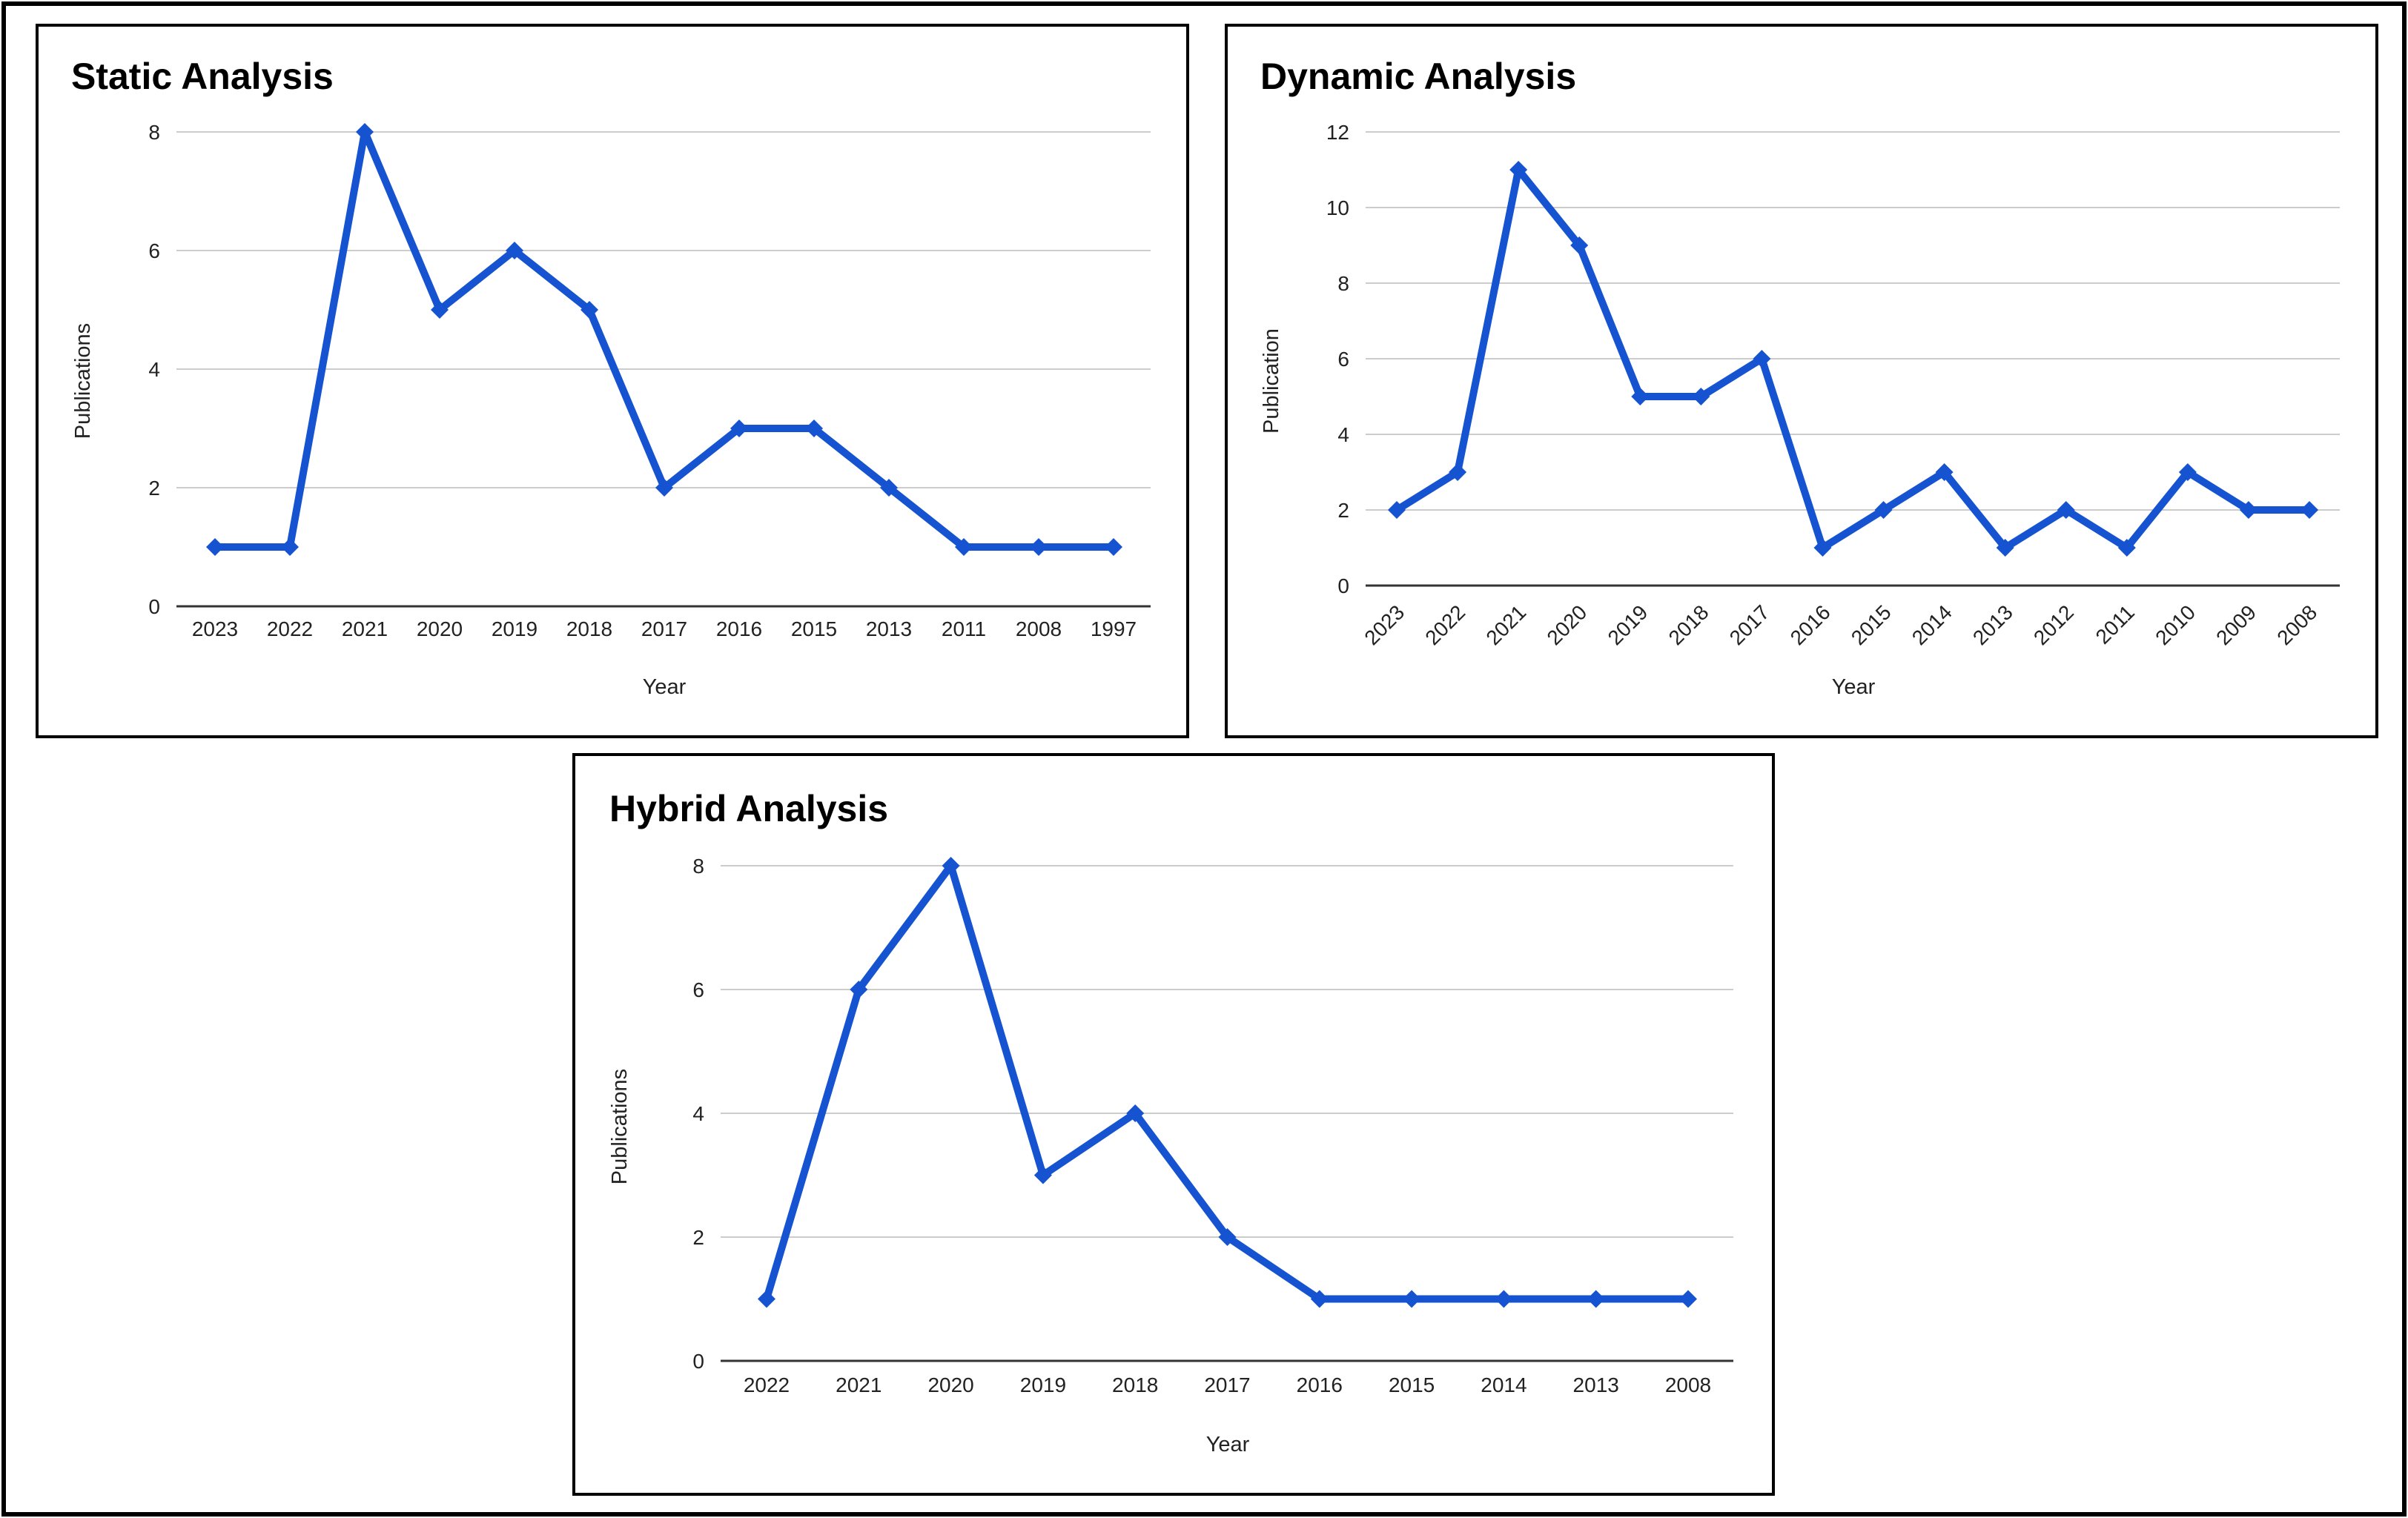 The height and width of the screenshot is (1518, 2408). I want to click on x-tick-label: 2014, so click(1503, 1384).